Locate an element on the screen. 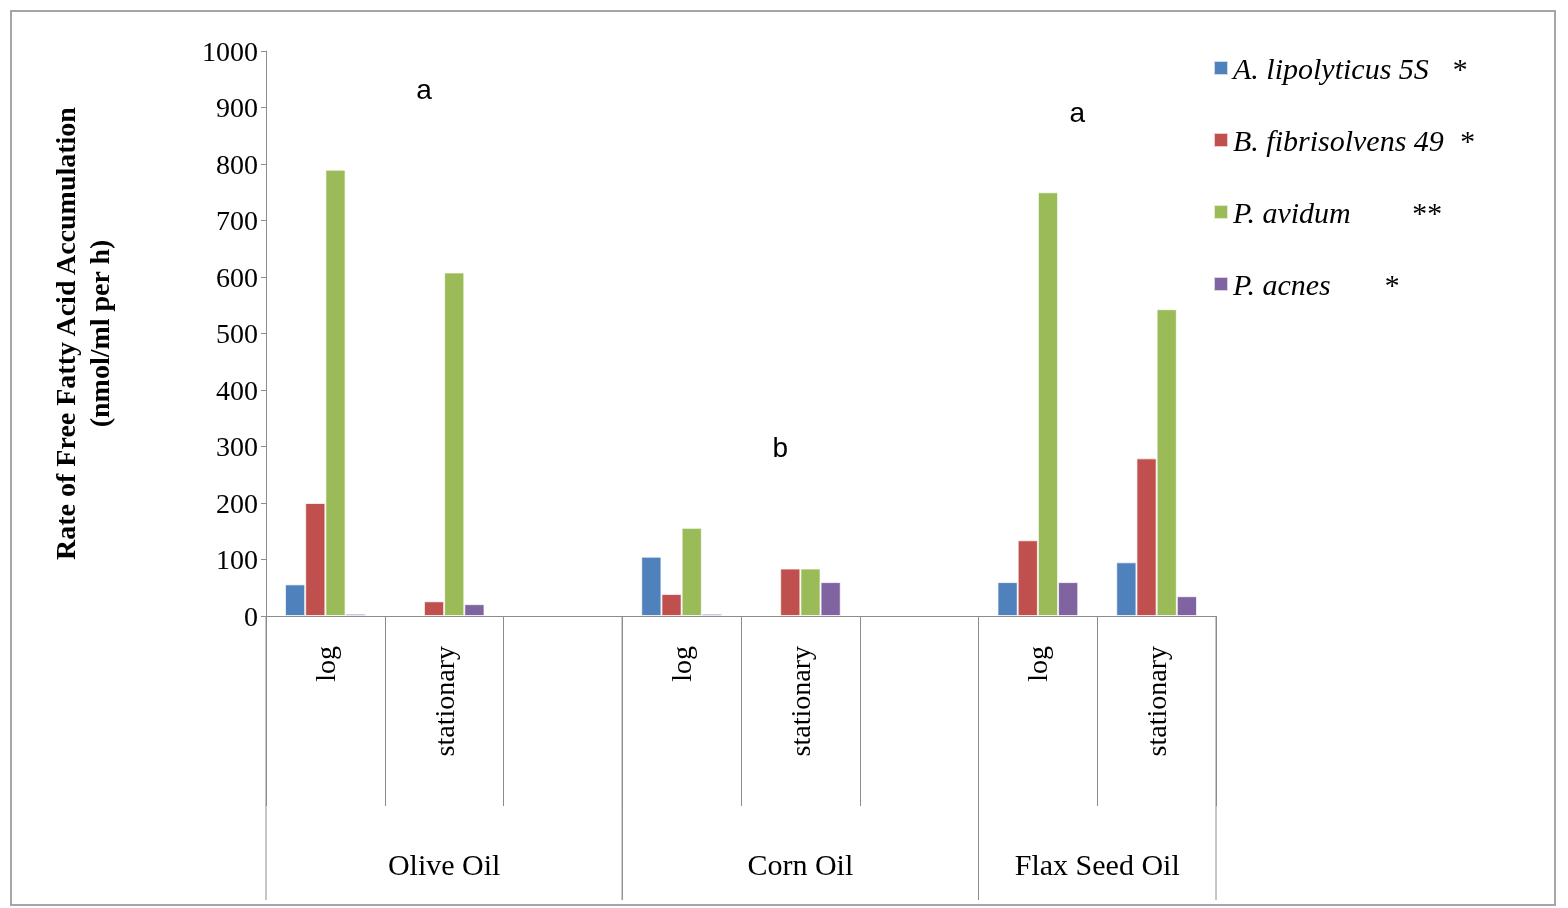 The height and width of the screenshot is (908, 1568). y-tick-label: 1000 is located at coordinates (230, 51).